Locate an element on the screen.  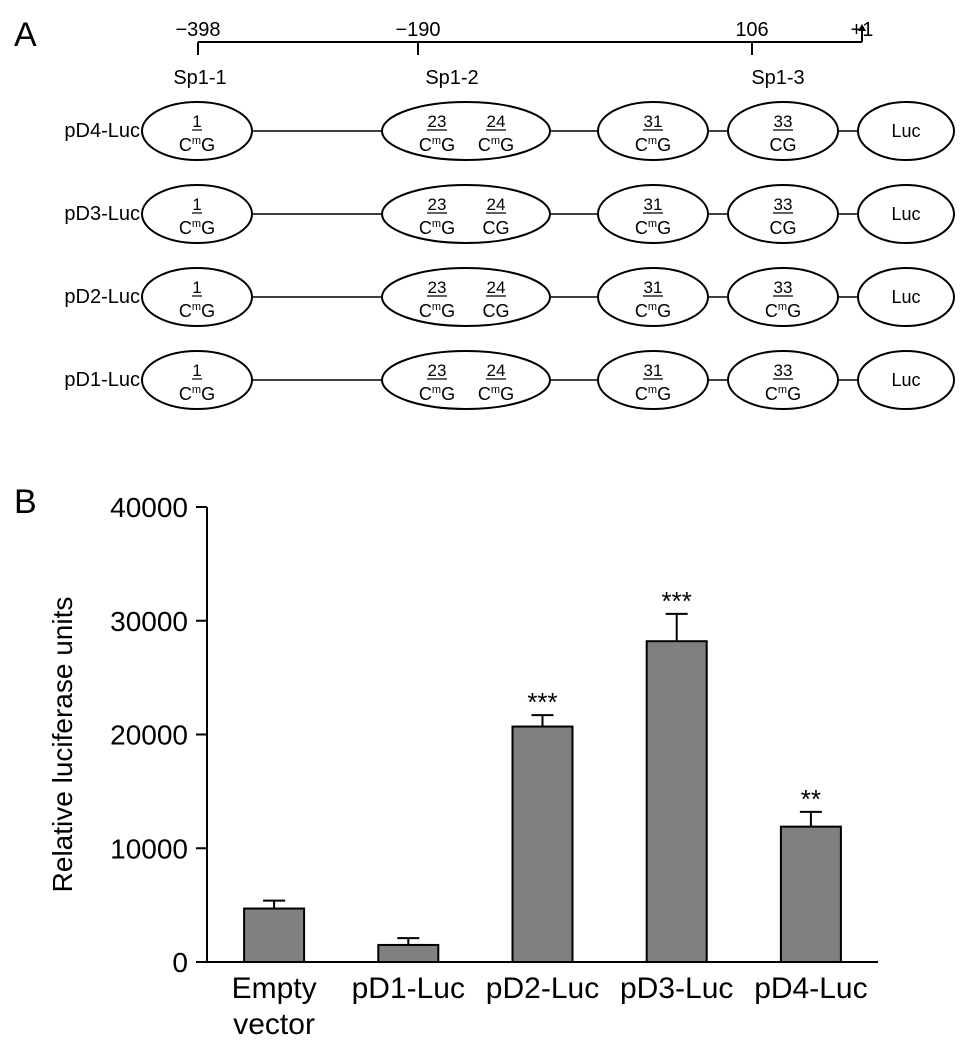
construct-row: pD2-Luc Luc 1 CmG 23 CmG 24 CG 31 CmG 33 CmG is located at coordinates (509, 297).